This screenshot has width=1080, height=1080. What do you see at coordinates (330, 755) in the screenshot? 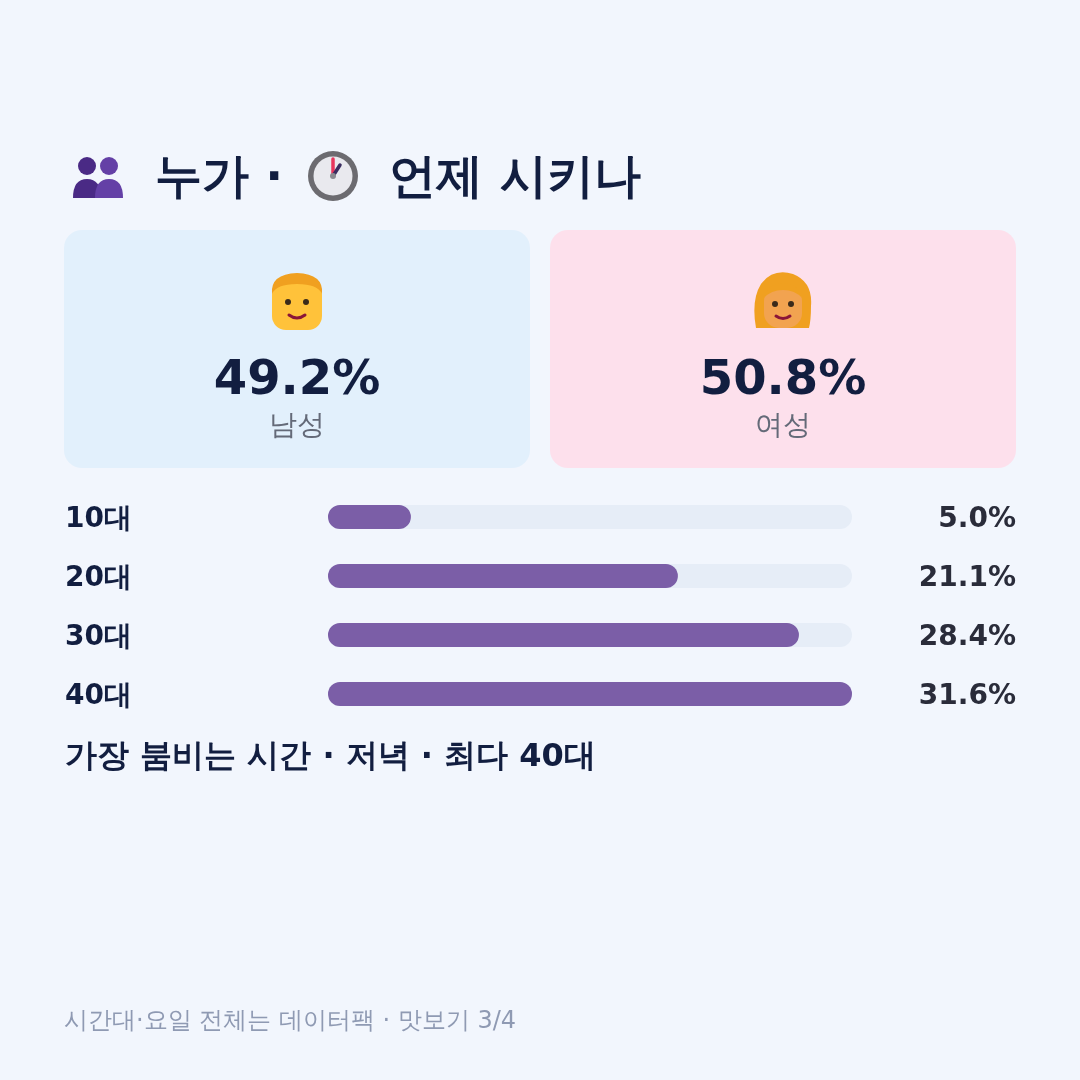
I see `text: 가장 붐비는 시간 · 저녁 · 최다 40대` at bounding box center [330, 755].